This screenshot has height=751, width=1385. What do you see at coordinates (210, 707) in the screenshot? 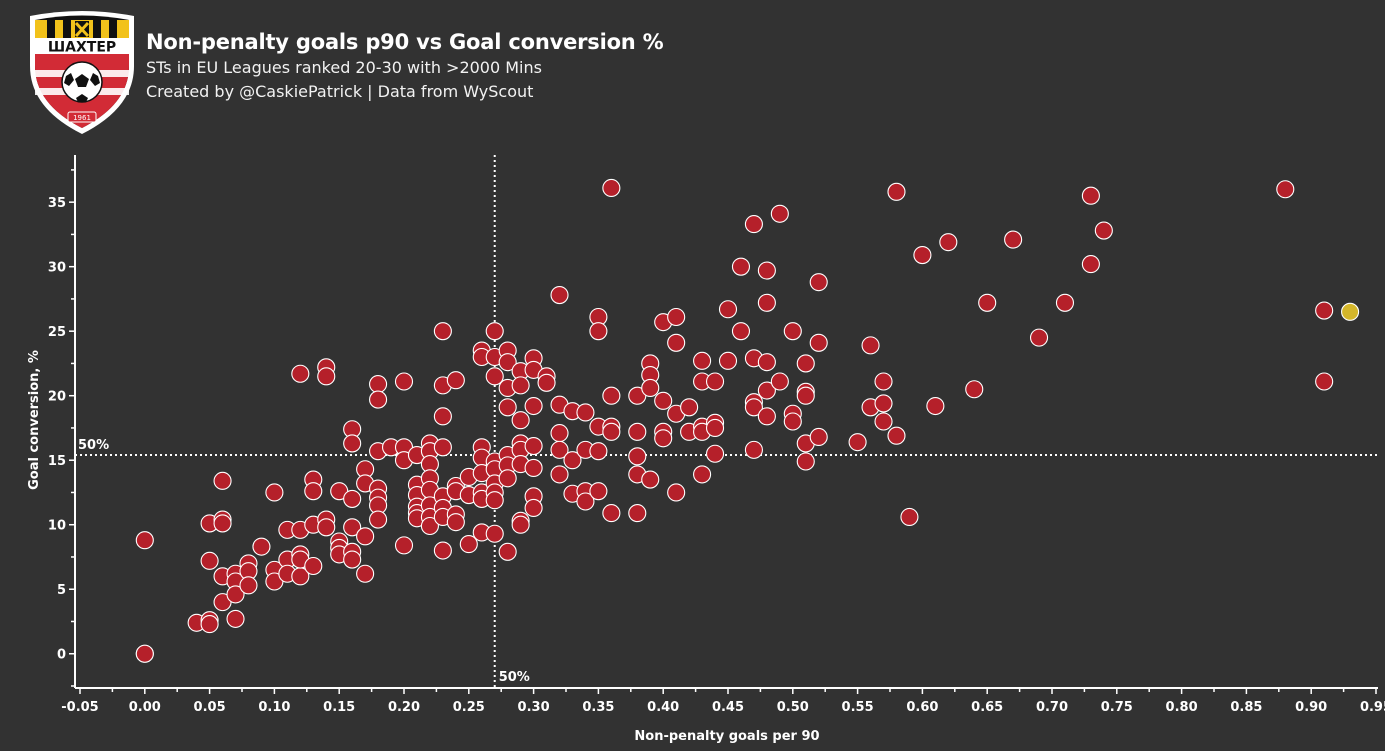
I see `x-tick-label: 0.05` at bounding box center [210, 707].